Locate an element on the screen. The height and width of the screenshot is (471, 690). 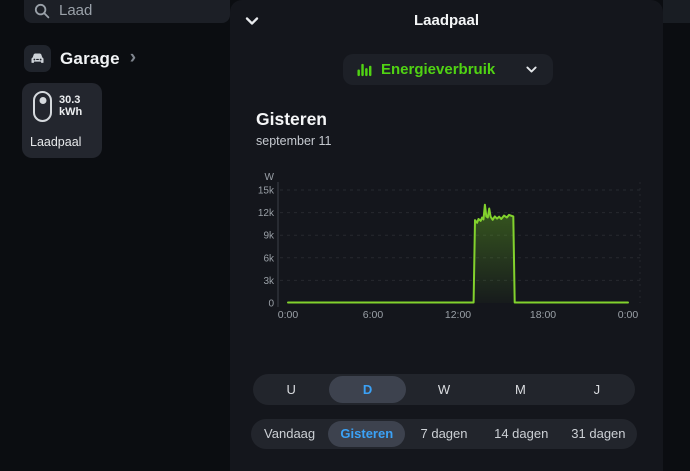
svg-text: W is located at coordinates (270, 177).